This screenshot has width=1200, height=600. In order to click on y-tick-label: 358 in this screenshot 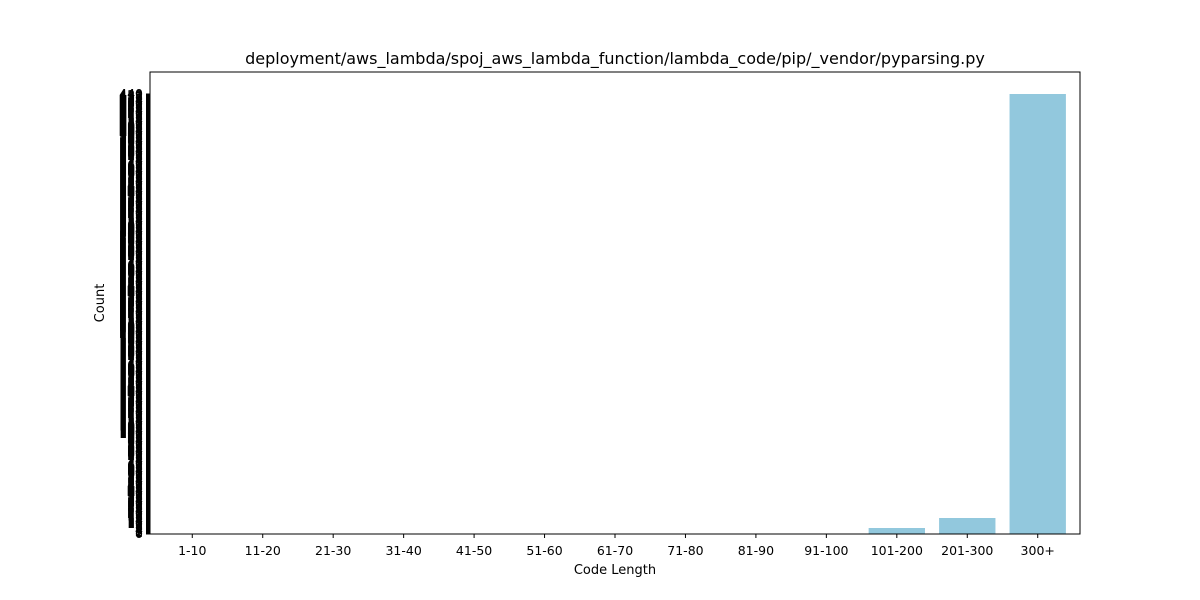, I will do `click(131, 175)`.